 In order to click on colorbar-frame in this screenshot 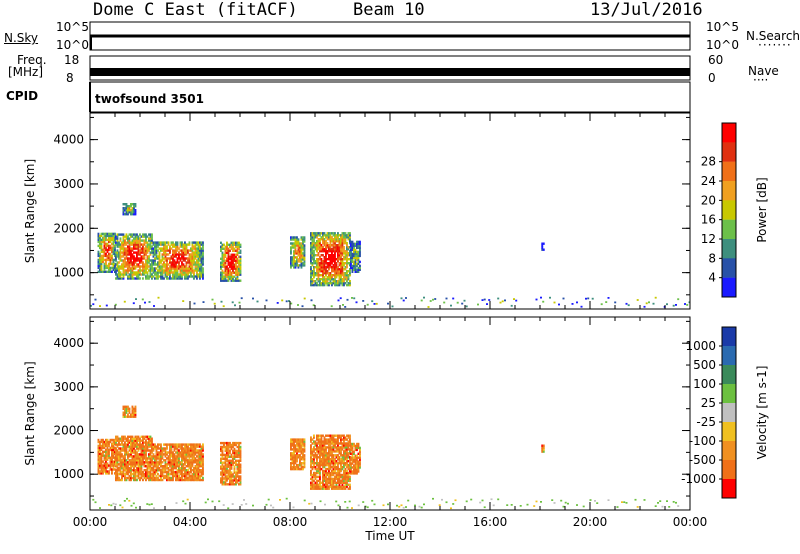, I will do `click(729, 210)`.